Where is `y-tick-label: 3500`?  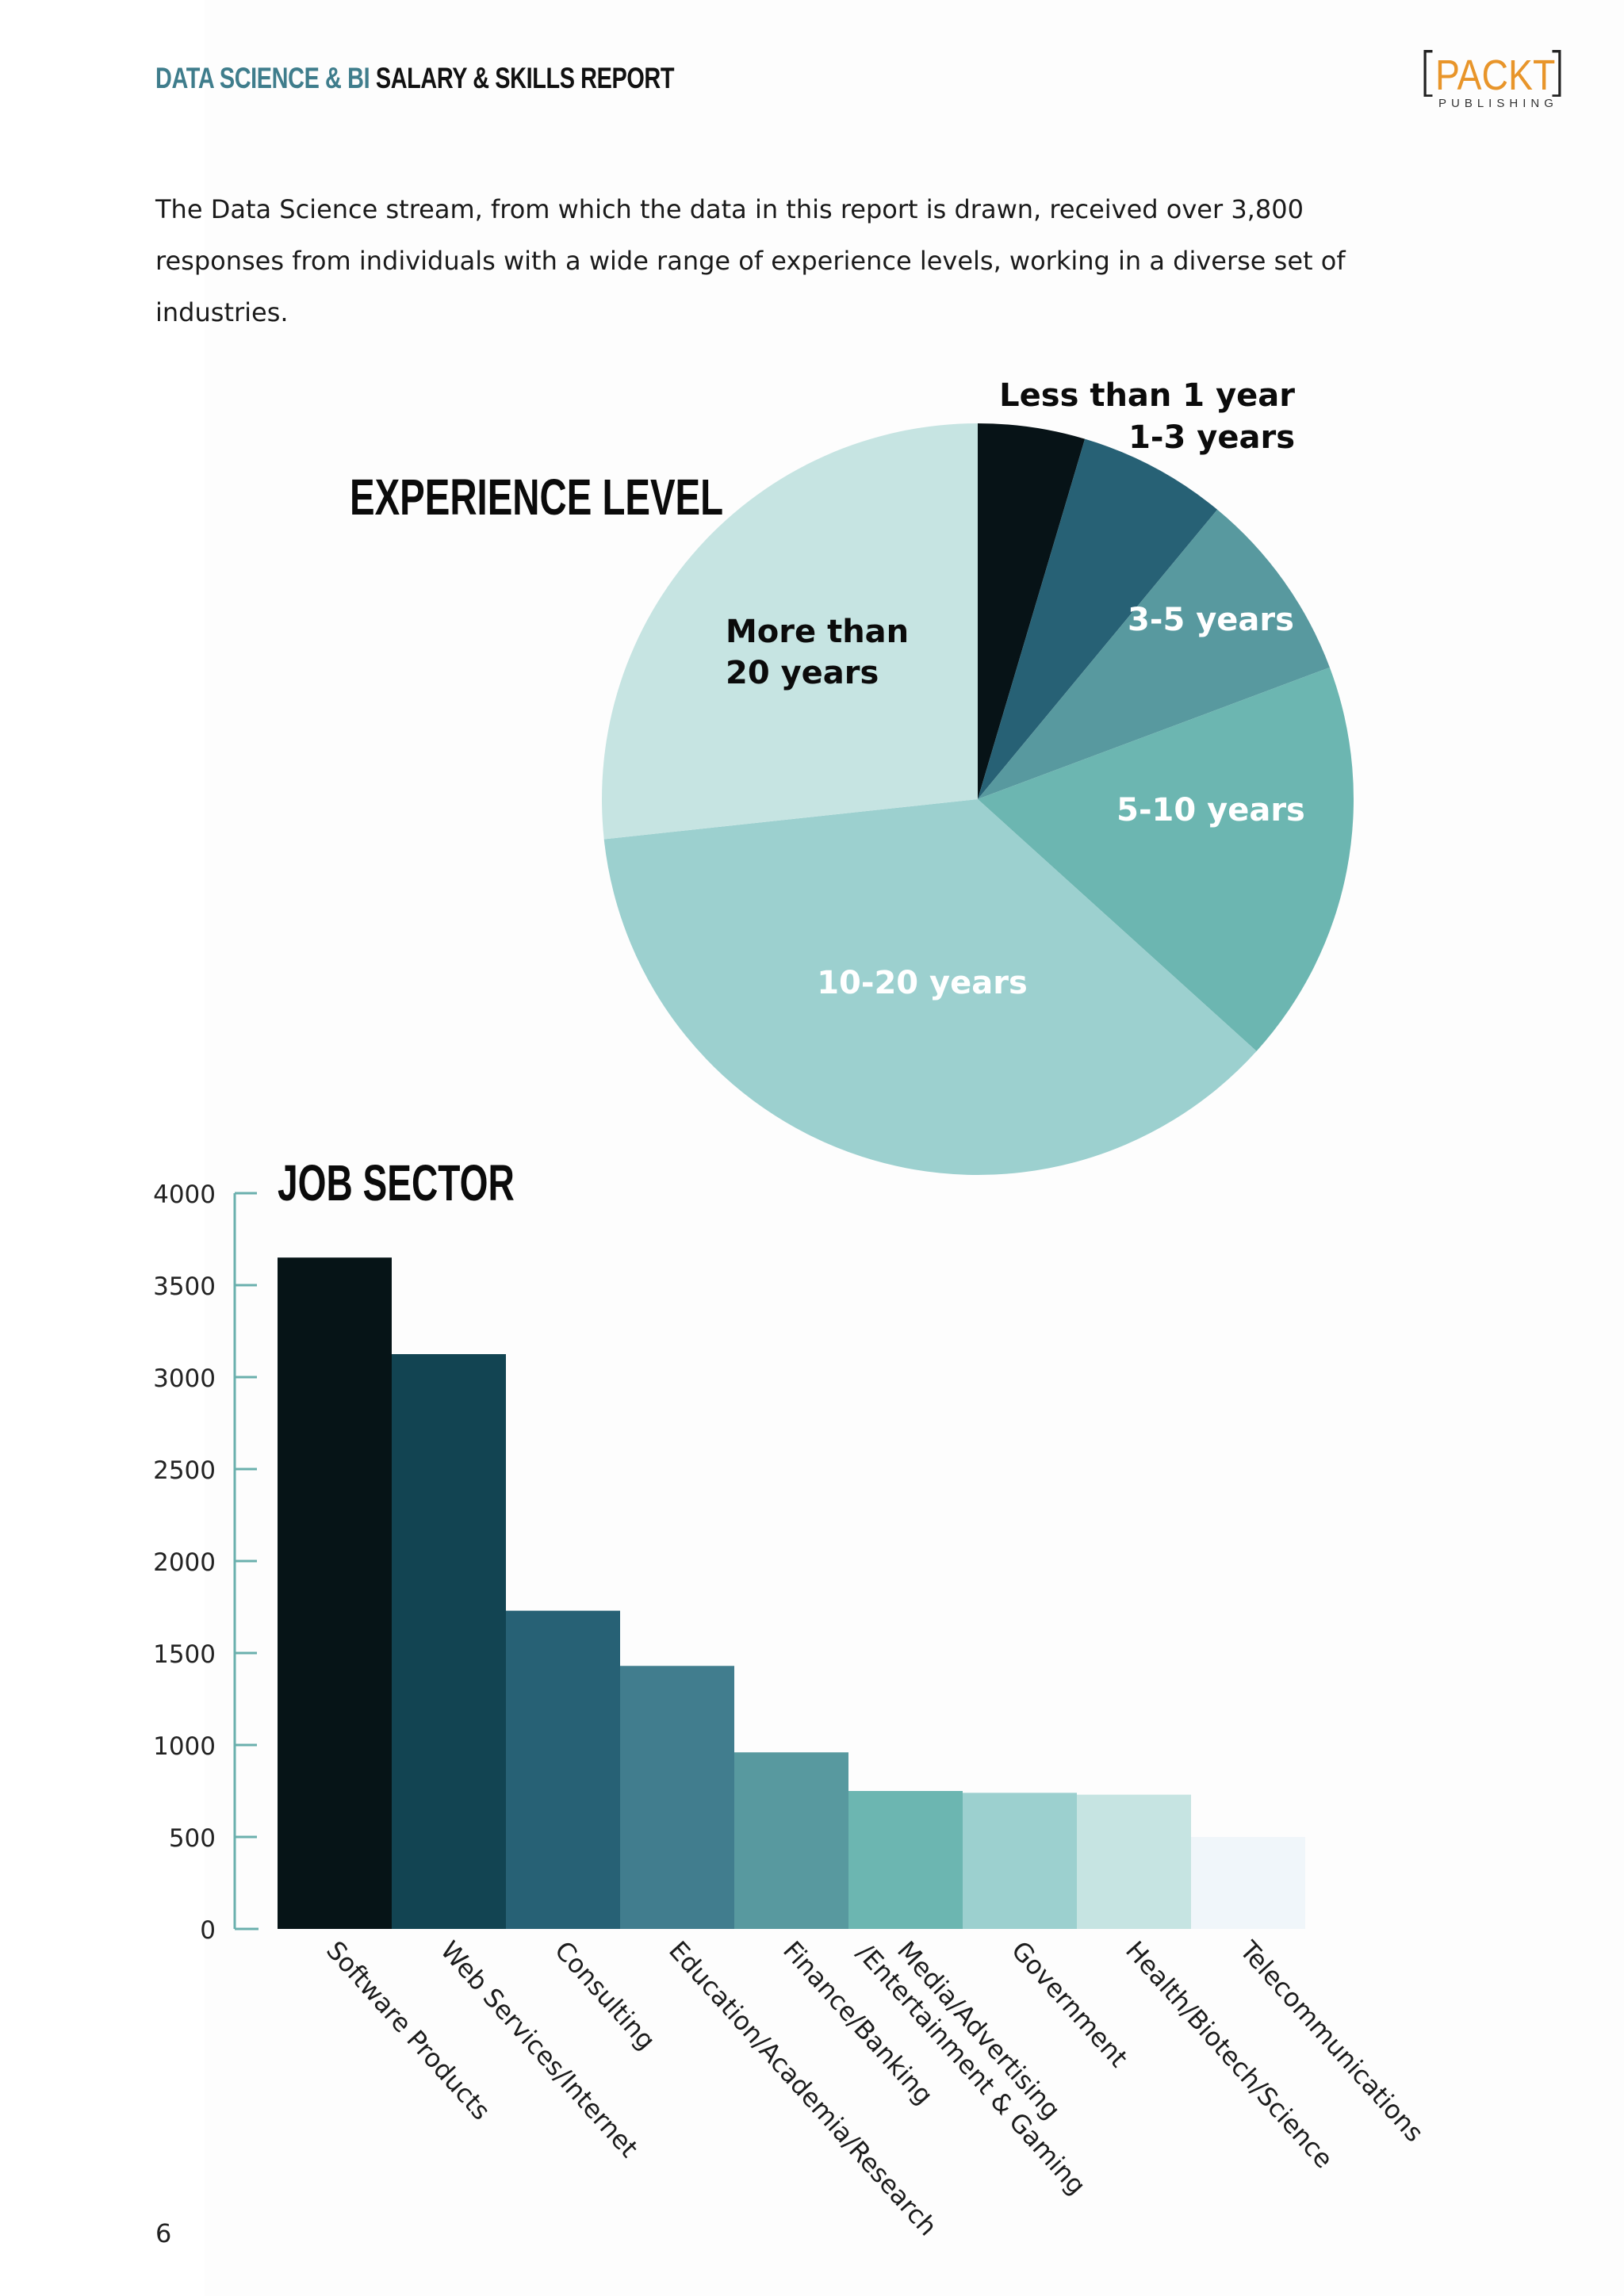 y-tick-label: 3500 is located at coordinates (184, 1286).